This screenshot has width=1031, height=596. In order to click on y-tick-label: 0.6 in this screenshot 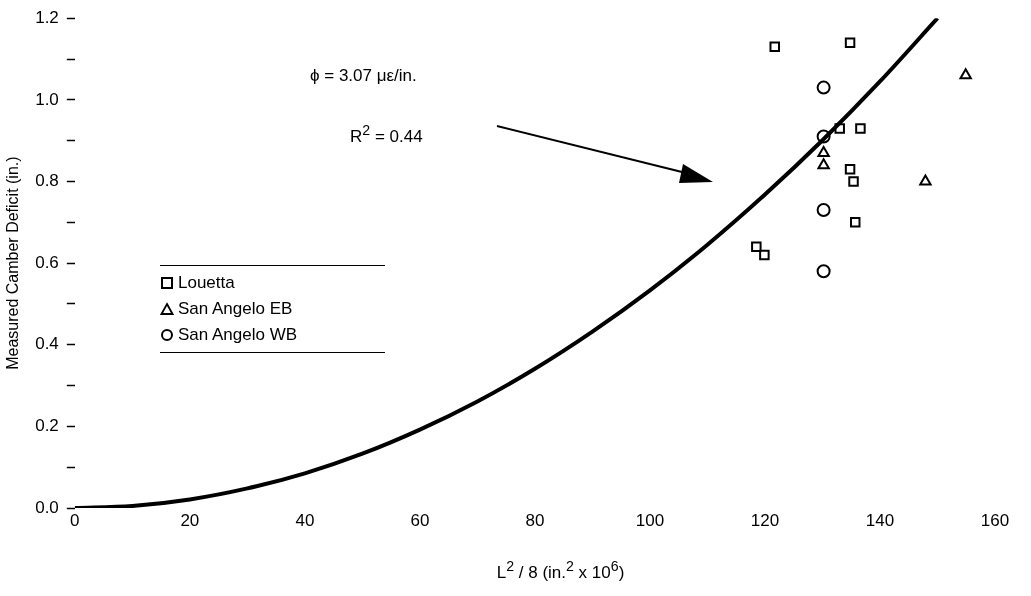, I will do `click(47, 262)`.